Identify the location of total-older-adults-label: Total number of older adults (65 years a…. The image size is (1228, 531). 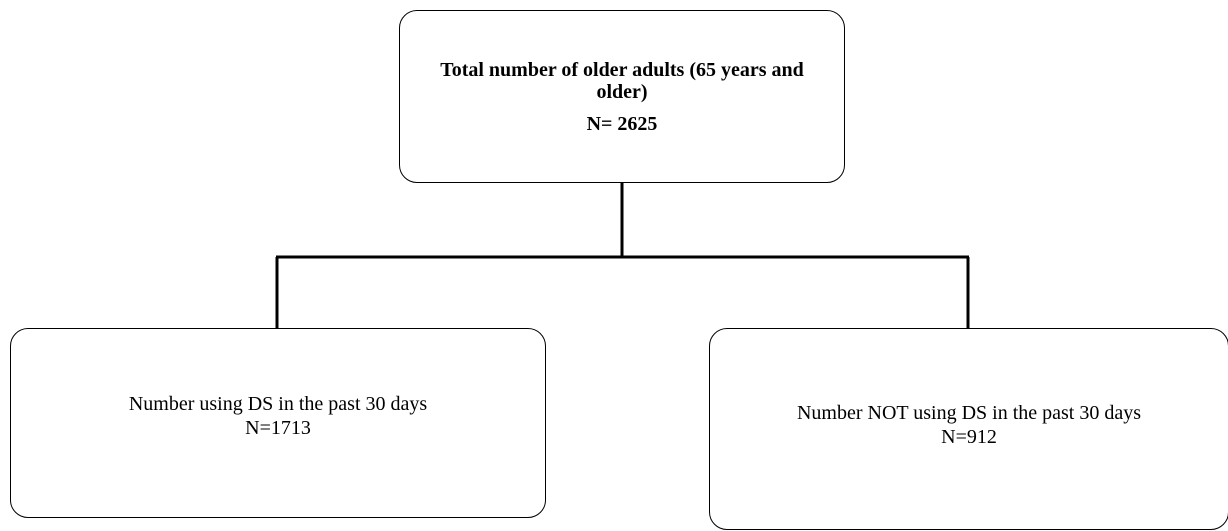
(622, 80).